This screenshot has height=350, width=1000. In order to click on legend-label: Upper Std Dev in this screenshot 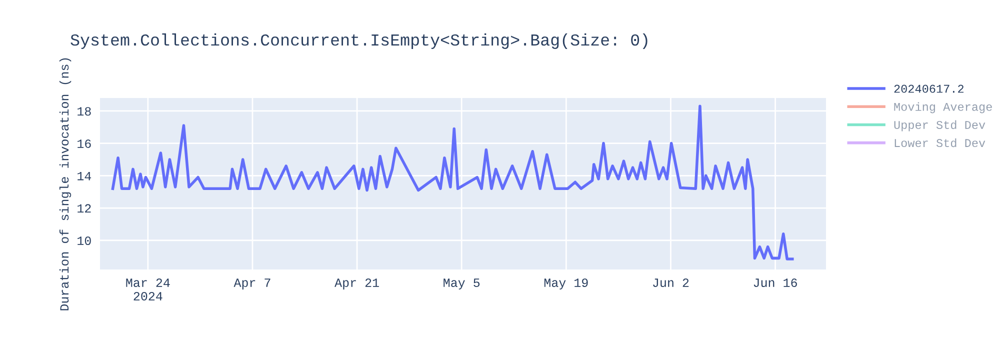, I will do `click(940, 126)`.